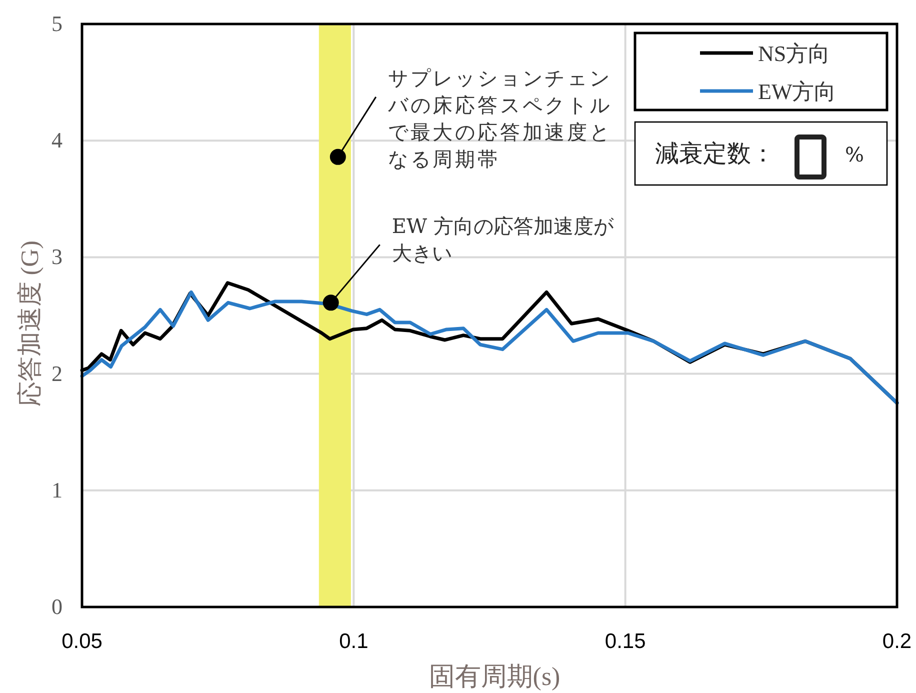 The image size is (916, 693). What do you see at coordinates (57, 489) in the screenshot?
I see `y-tick-label: 1` at bounding box center [57, 489].